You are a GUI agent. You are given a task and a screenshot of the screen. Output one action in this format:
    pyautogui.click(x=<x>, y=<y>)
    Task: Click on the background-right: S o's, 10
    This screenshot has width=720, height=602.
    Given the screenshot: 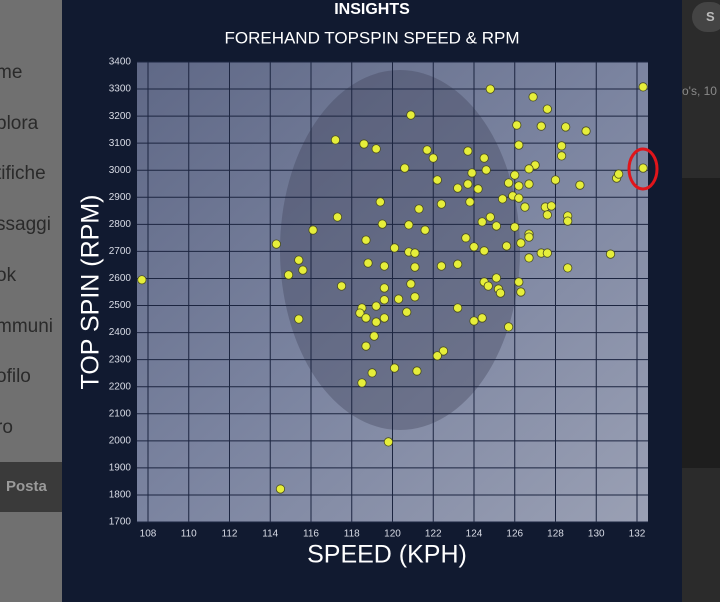 What is the action you would take?
    pyautogui.click(x=701, y=301)
    